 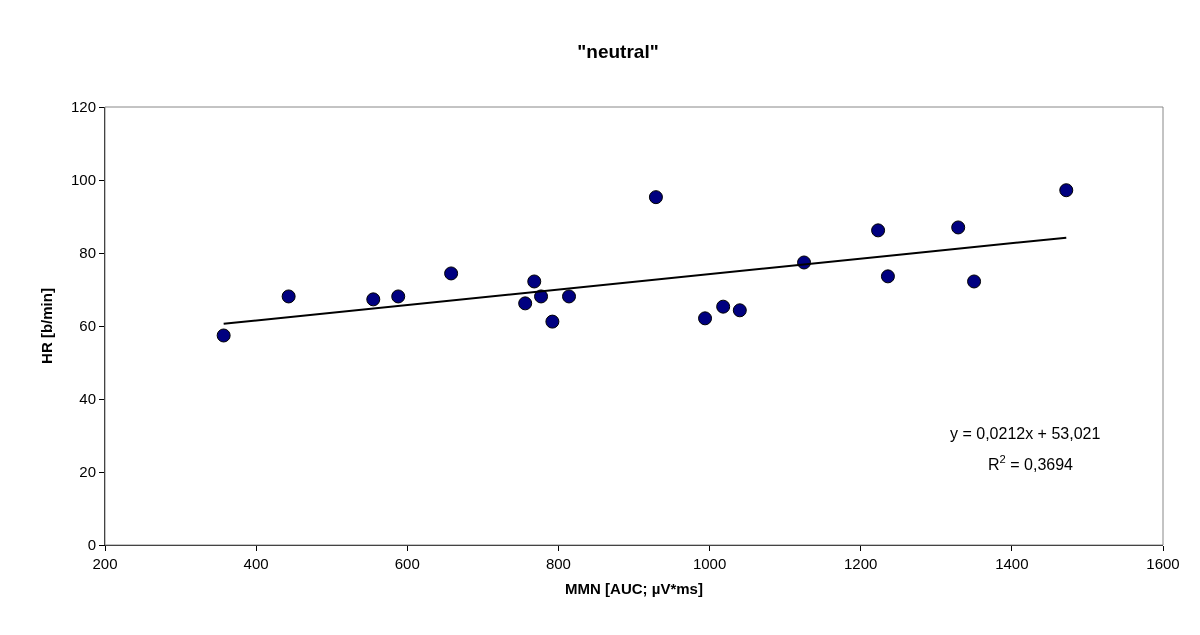 What do you see at coordinates (407, 563) in the screenshot?
I see `x-tick-label: 600` at bounding box center [407, 563].